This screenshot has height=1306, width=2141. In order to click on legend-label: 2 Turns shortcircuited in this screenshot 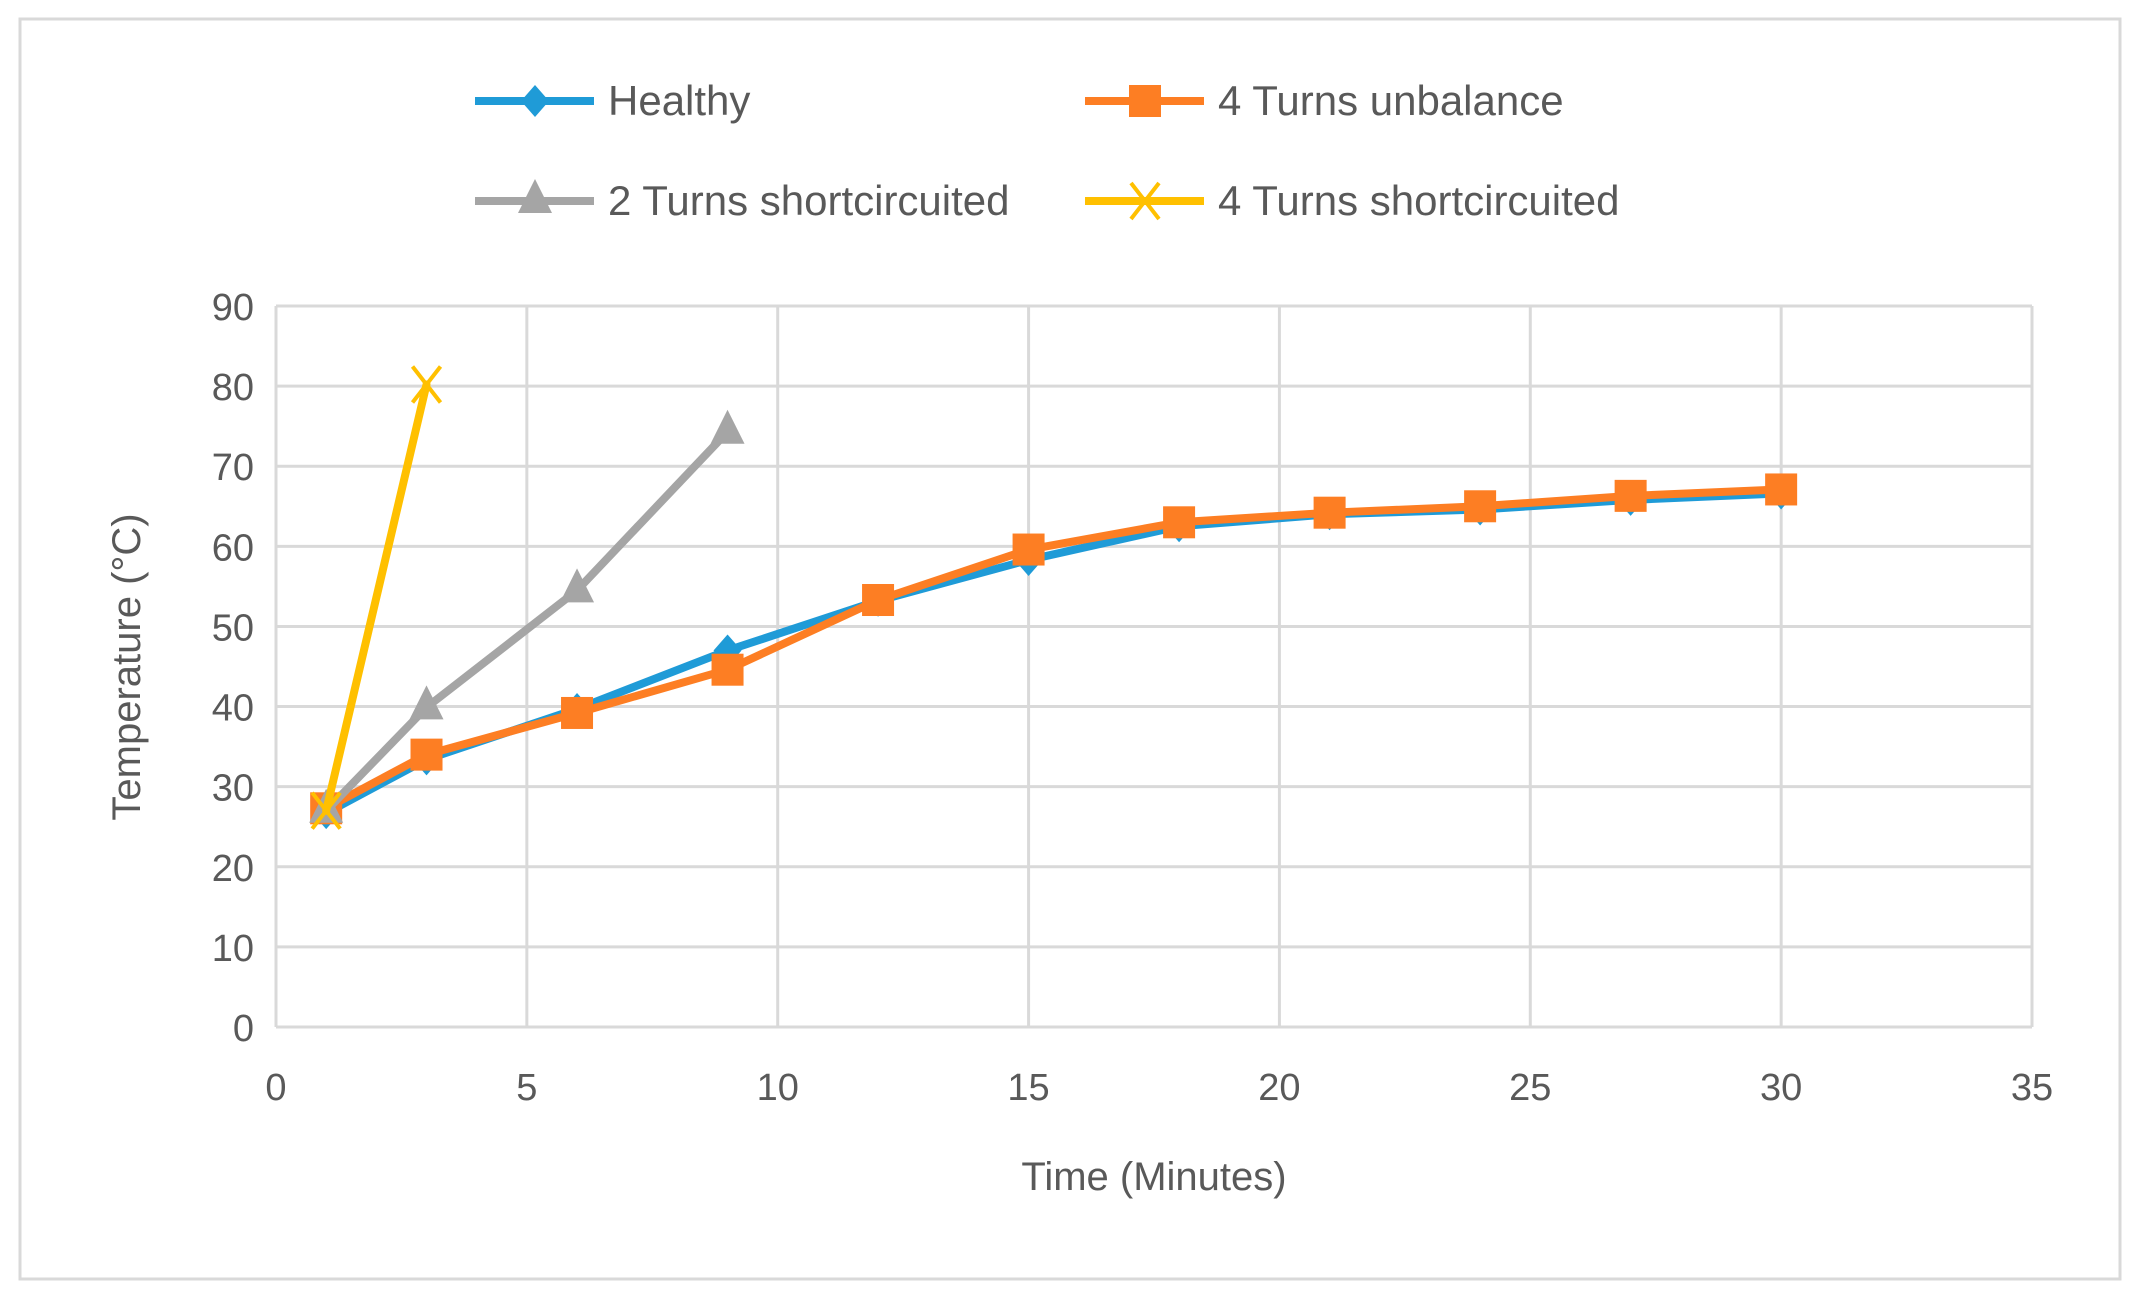, I will do `click(809, 200)`.